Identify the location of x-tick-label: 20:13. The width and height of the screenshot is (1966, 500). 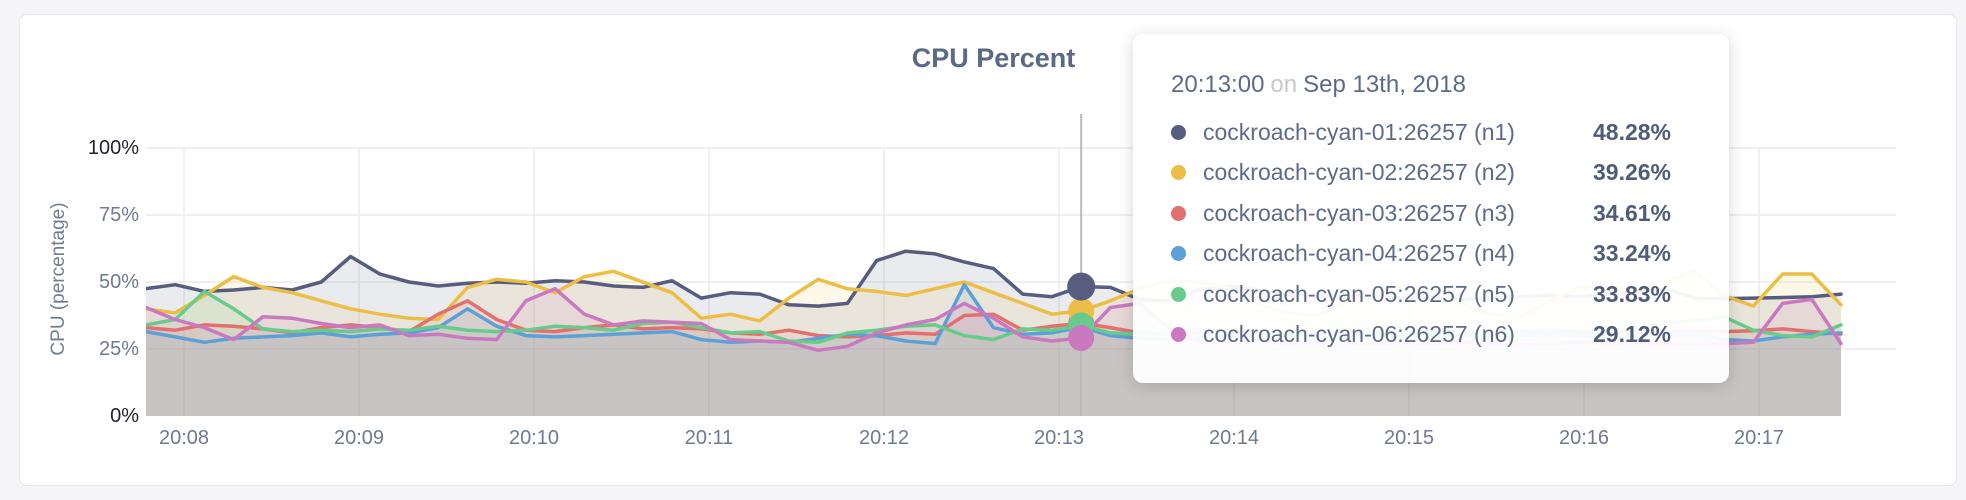
(1059, 438).